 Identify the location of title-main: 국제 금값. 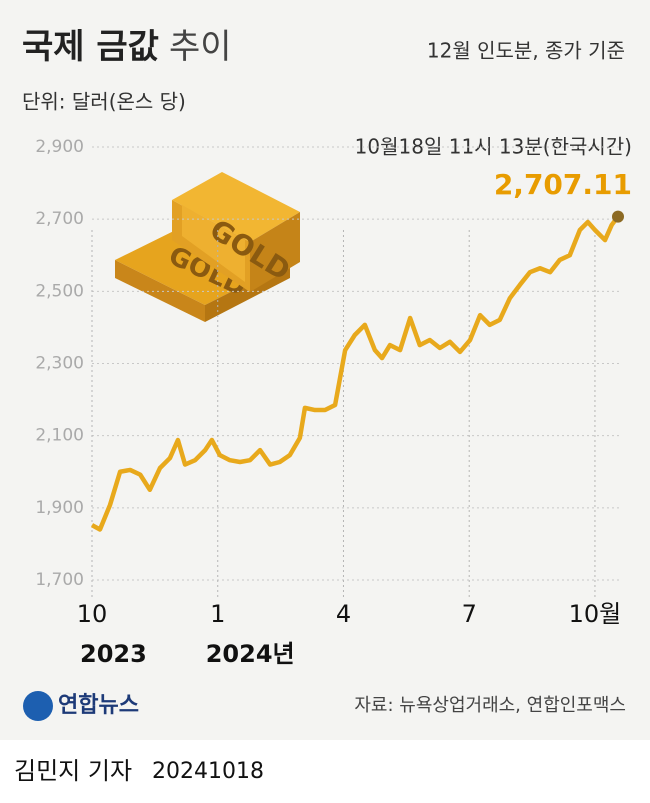
(90, 47).